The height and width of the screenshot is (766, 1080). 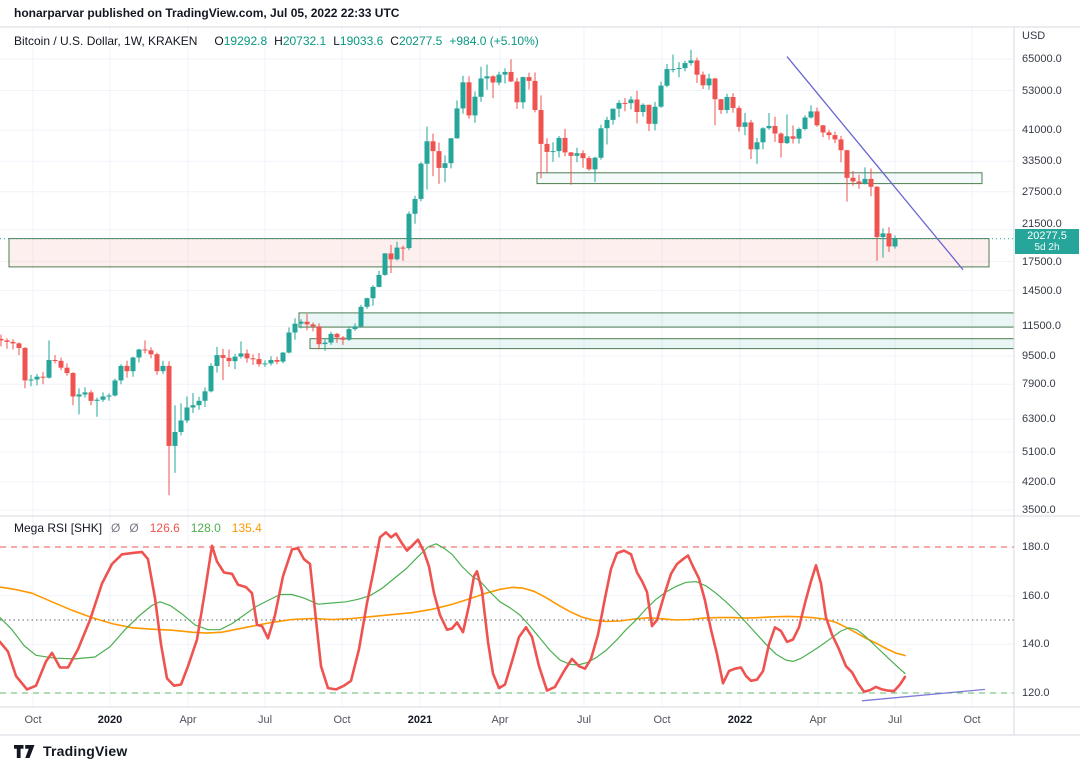 I want to click on ohlc-value: 20277.5, so click(x=420, y=41).